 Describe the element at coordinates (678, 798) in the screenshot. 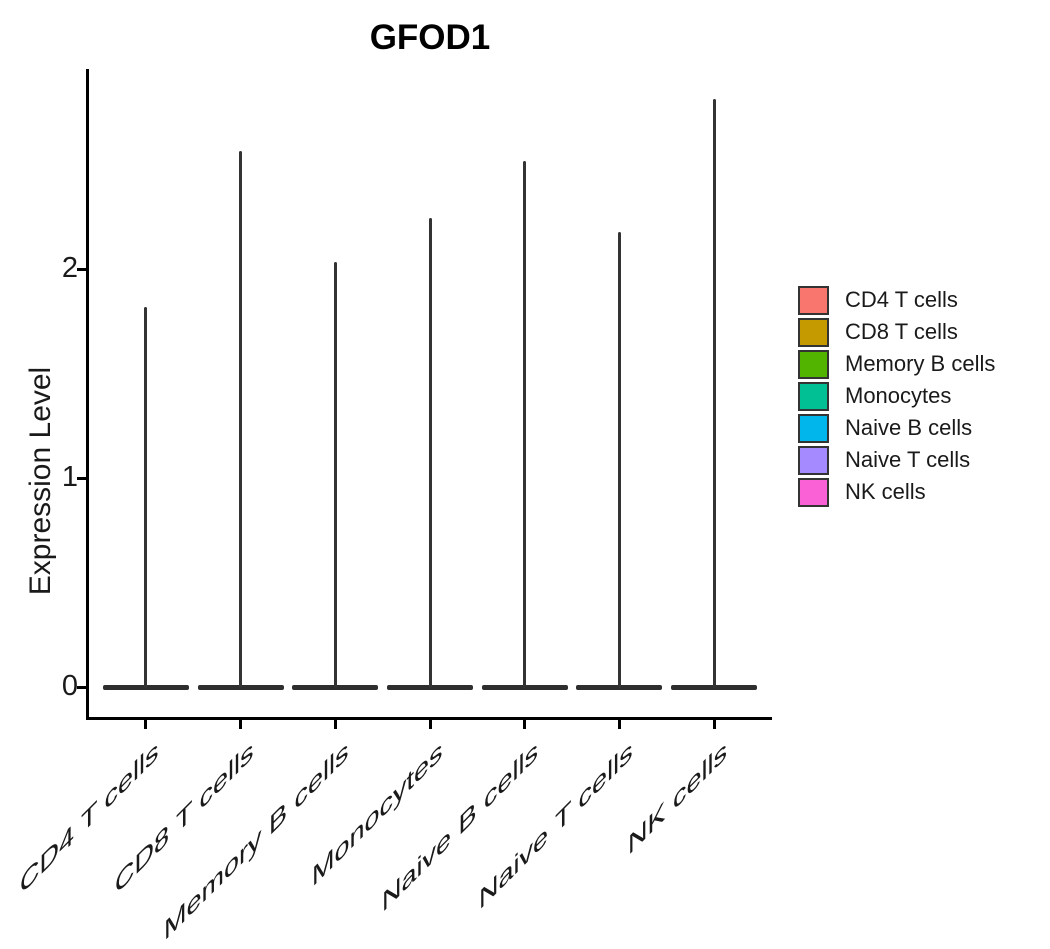

I see `x-tick-label: NK cells` at that location.